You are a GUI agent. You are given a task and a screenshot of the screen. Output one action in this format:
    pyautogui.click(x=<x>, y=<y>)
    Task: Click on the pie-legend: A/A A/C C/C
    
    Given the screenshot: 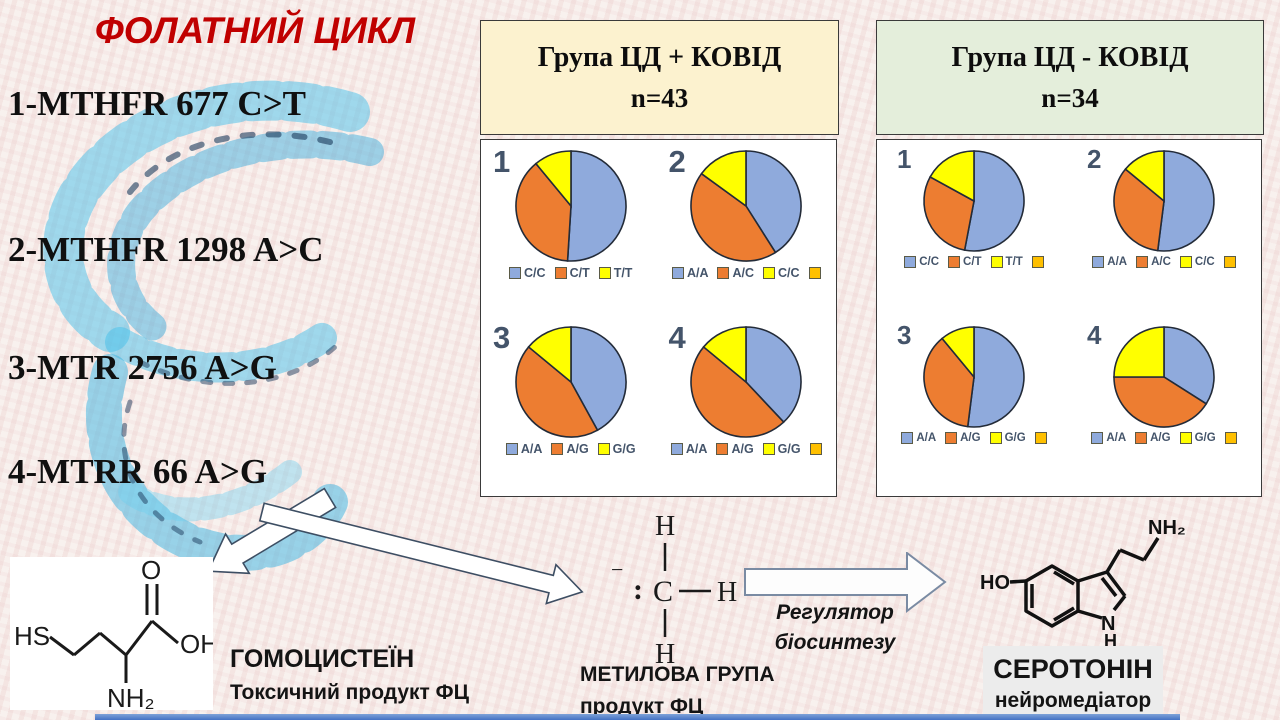 What is the action you would take?
    pyautogui.click(x=1164, y=262)
    